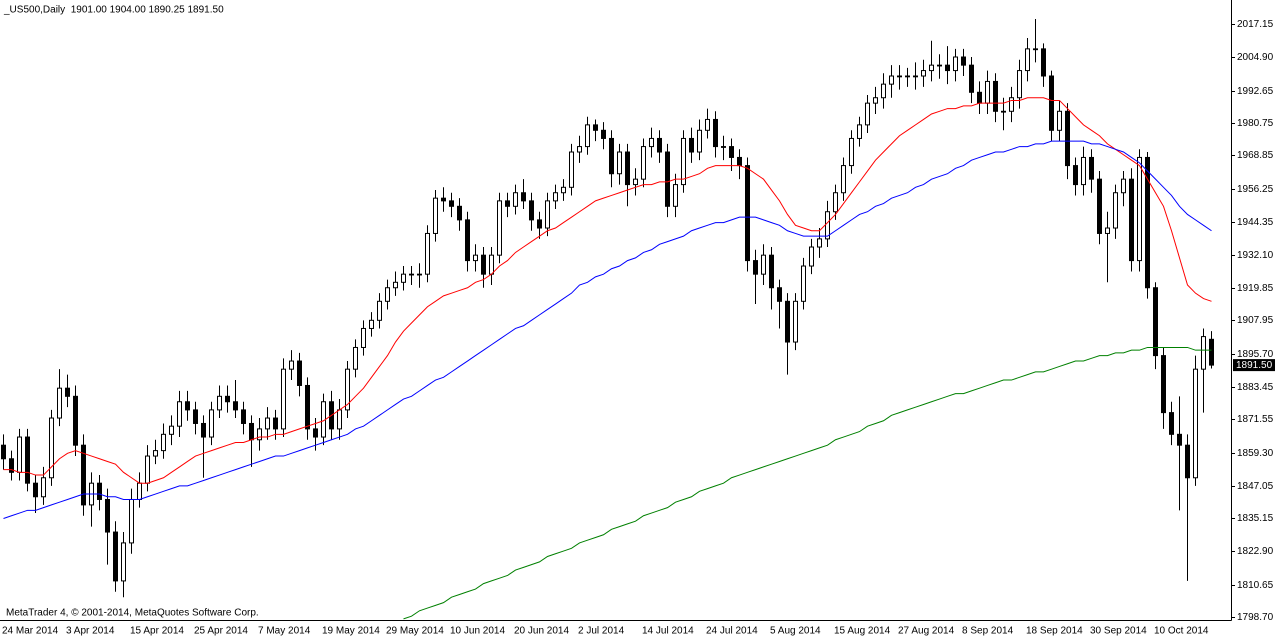 The image size is (1276, 639). Describe the element at coordinates (221, 631) in the screenshot. I see `x-tick-label: 25 Apr 2014` at that location.